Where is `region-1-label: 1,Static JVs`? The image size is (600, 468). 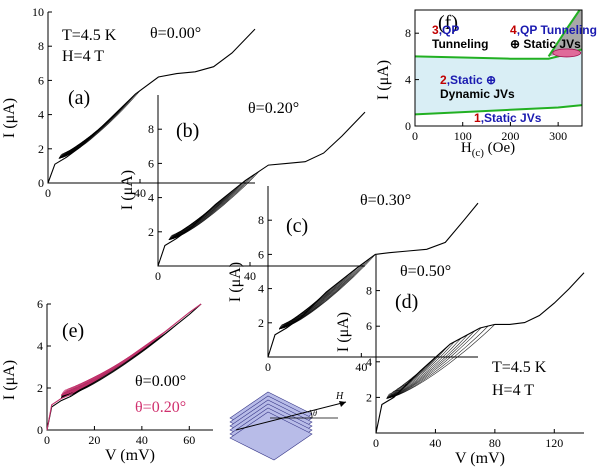 region-1-label: 1,Static JVs is located at coordinates (508, 118).